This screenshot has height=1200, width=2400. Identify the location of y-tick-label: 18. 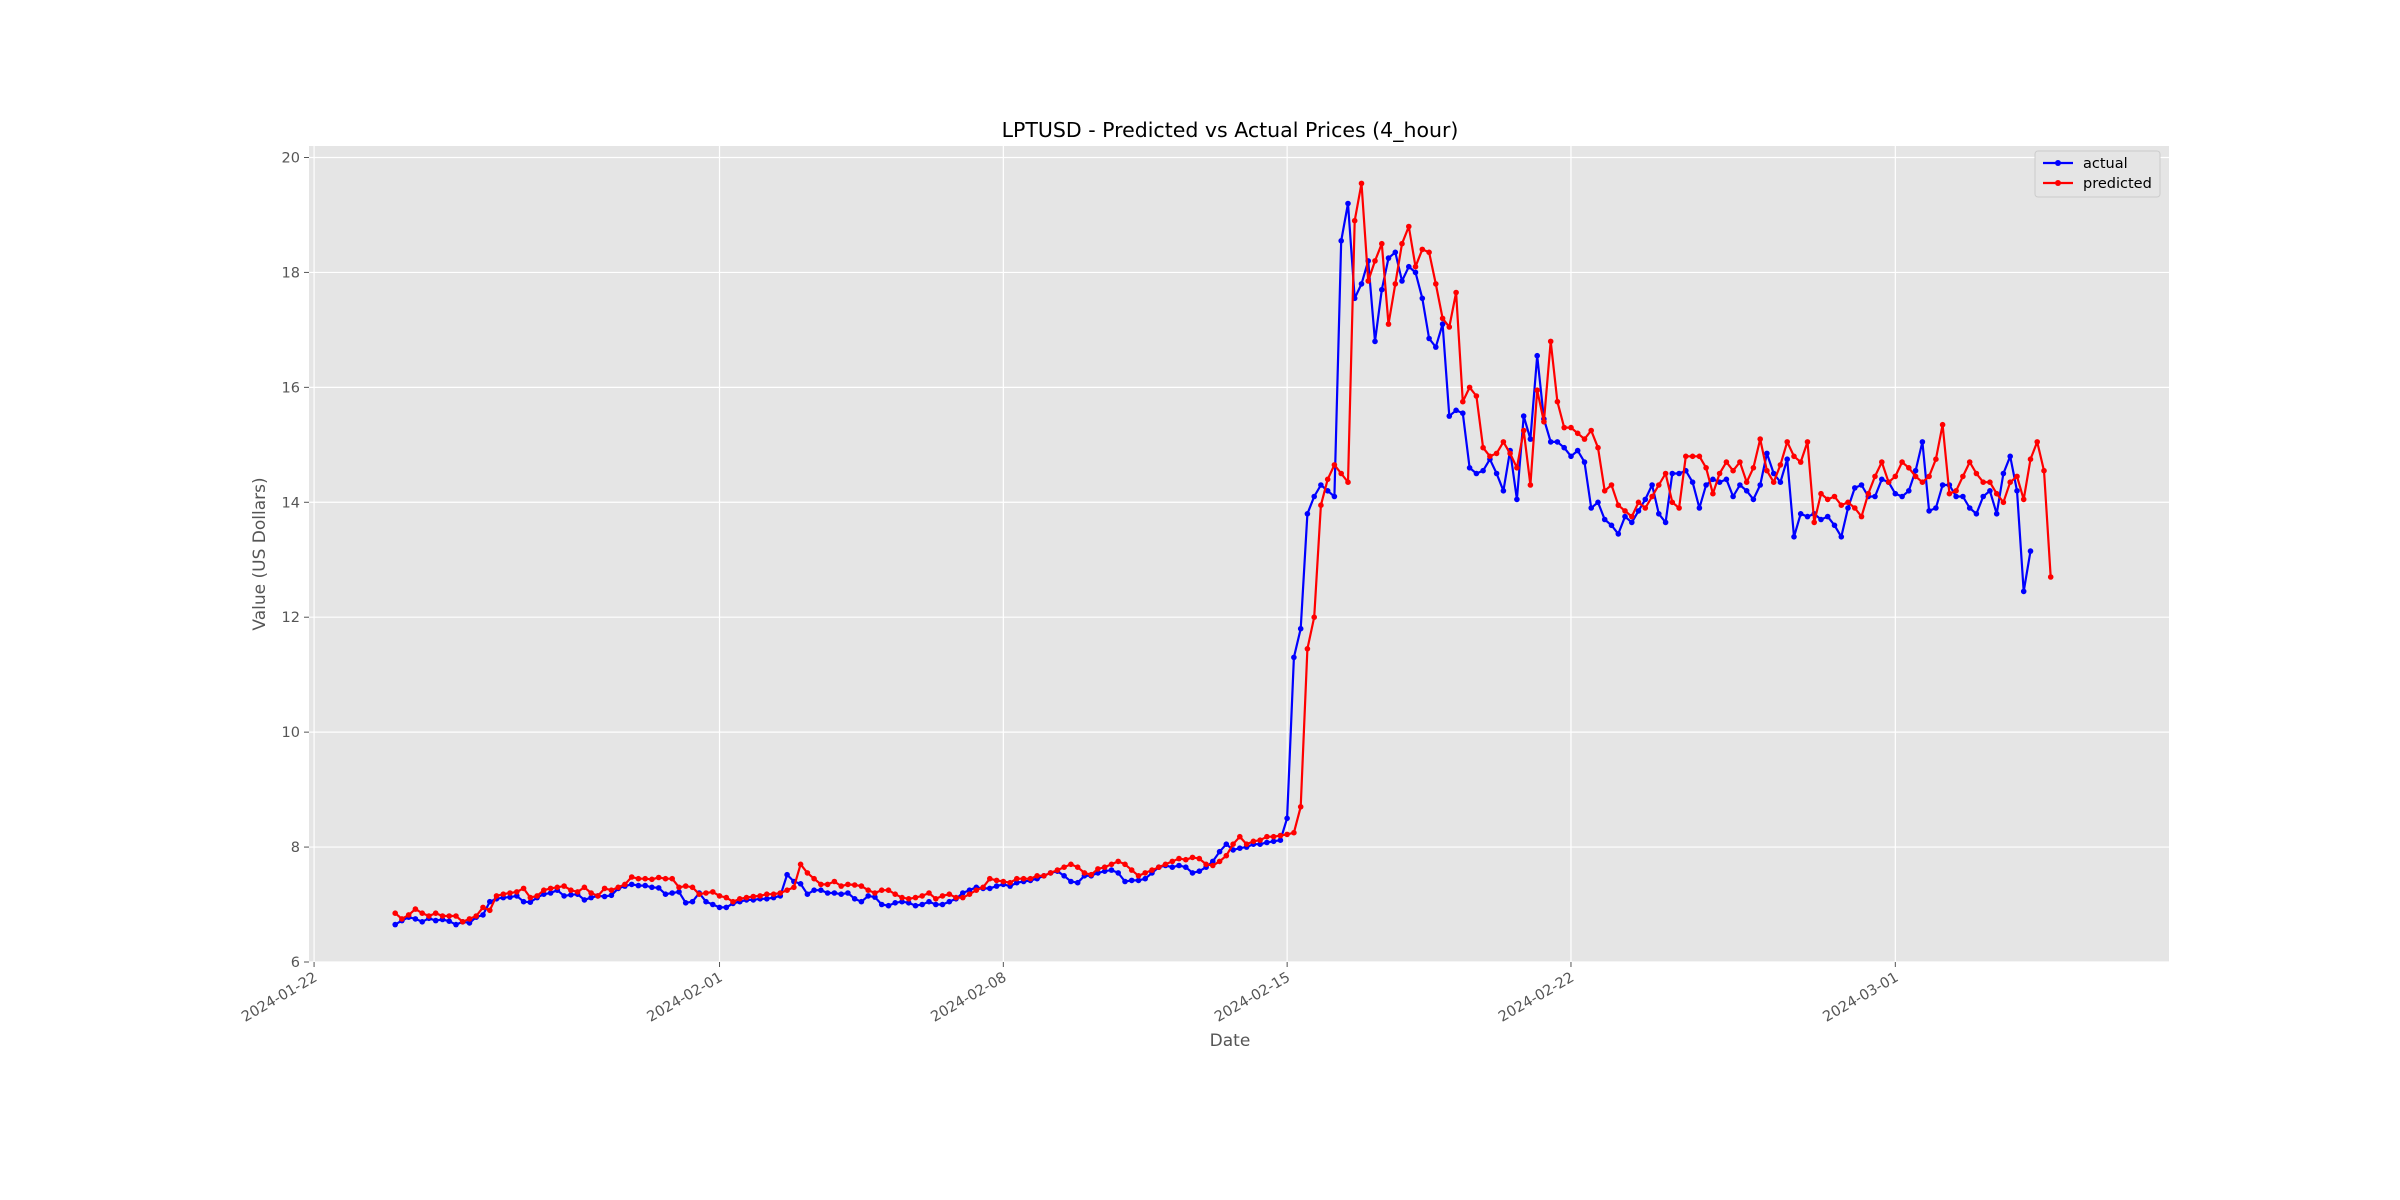
(291, 273).